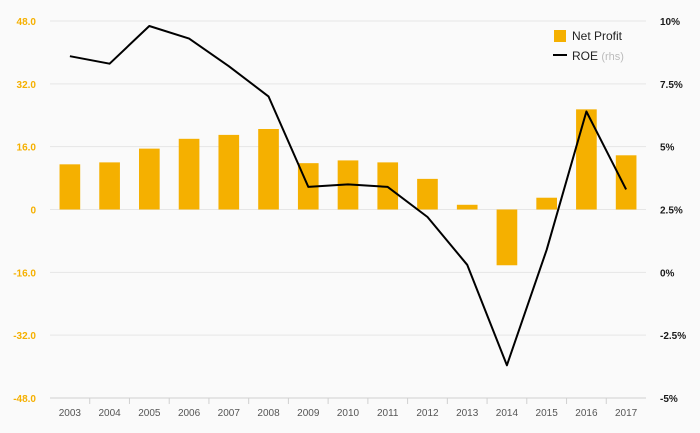 Image resolution: width=700 pixels, height=433 pixels. I want to click on x-tick-label: 2011, so click(388, 413).